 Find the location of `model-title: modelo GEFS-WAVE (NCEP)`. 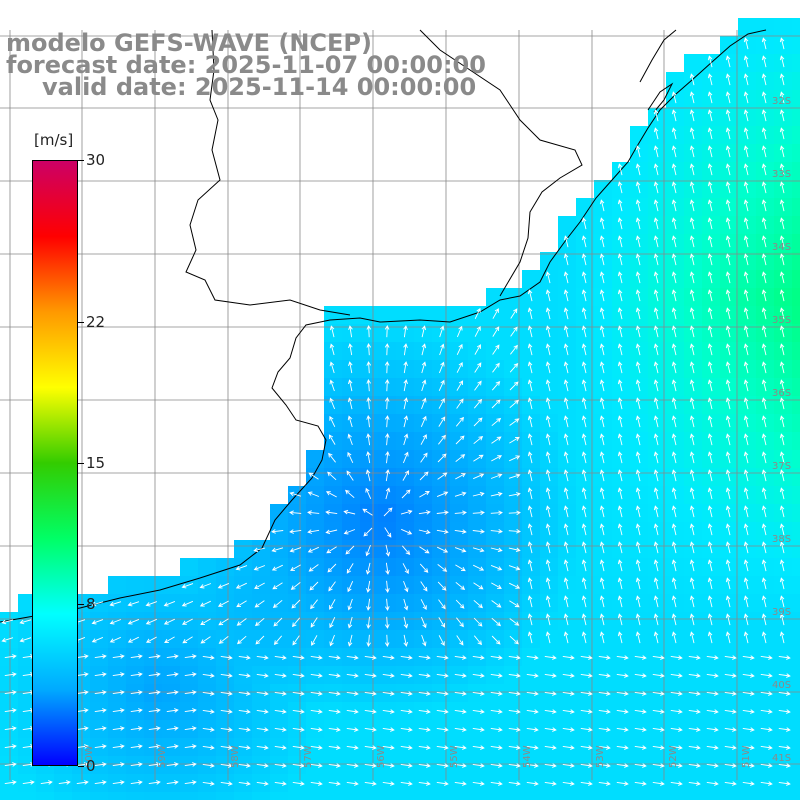

model-title: modelo GEFS-WAVE (NCEP) is located at coordinates (189, 43).